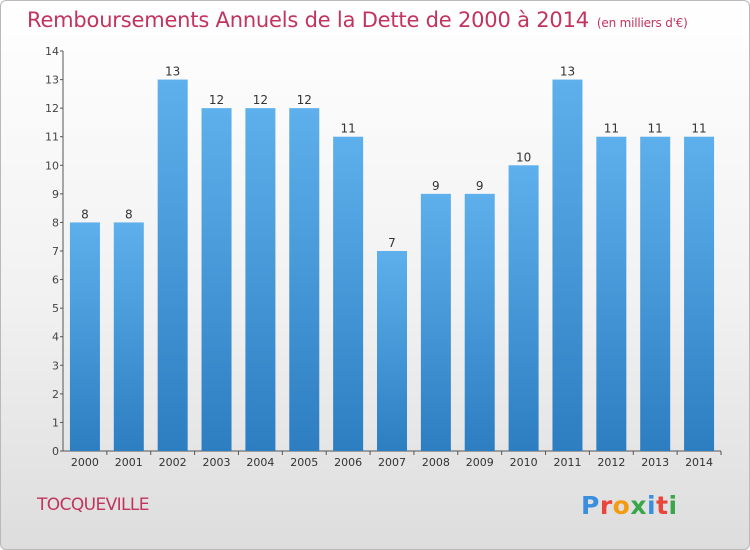  I want to click on y-tick-label: 0, so click(55, 451).